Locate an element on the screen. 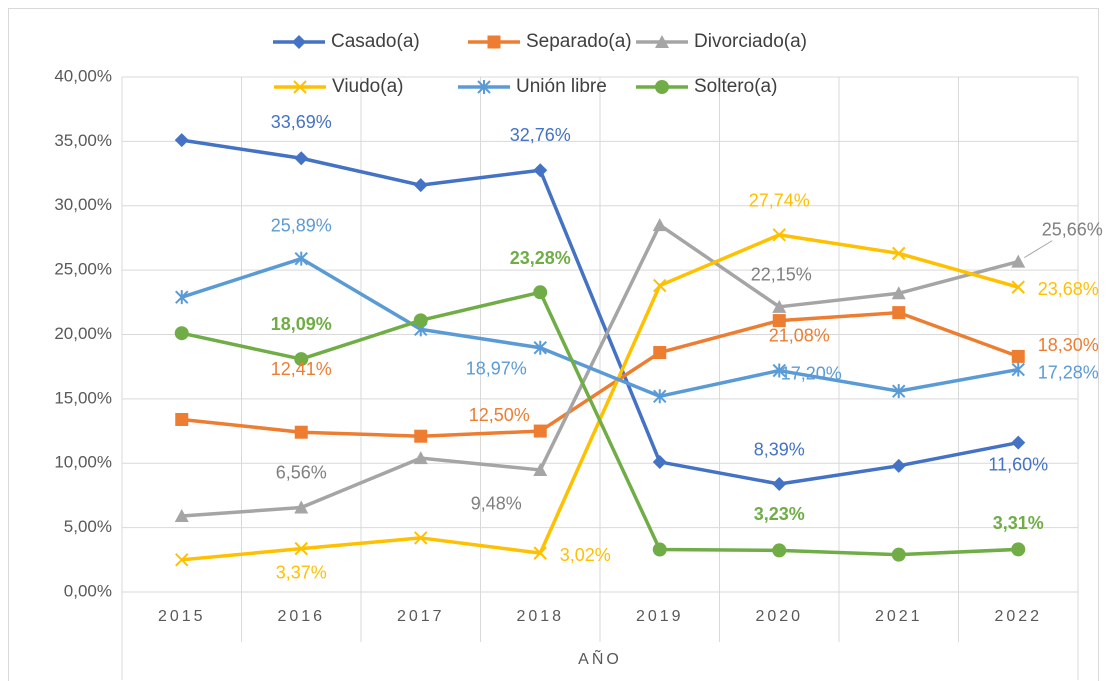 The height and width of the screenshot is (681, 1107). data-label: 9,48% is located at coordinates (496, 504).